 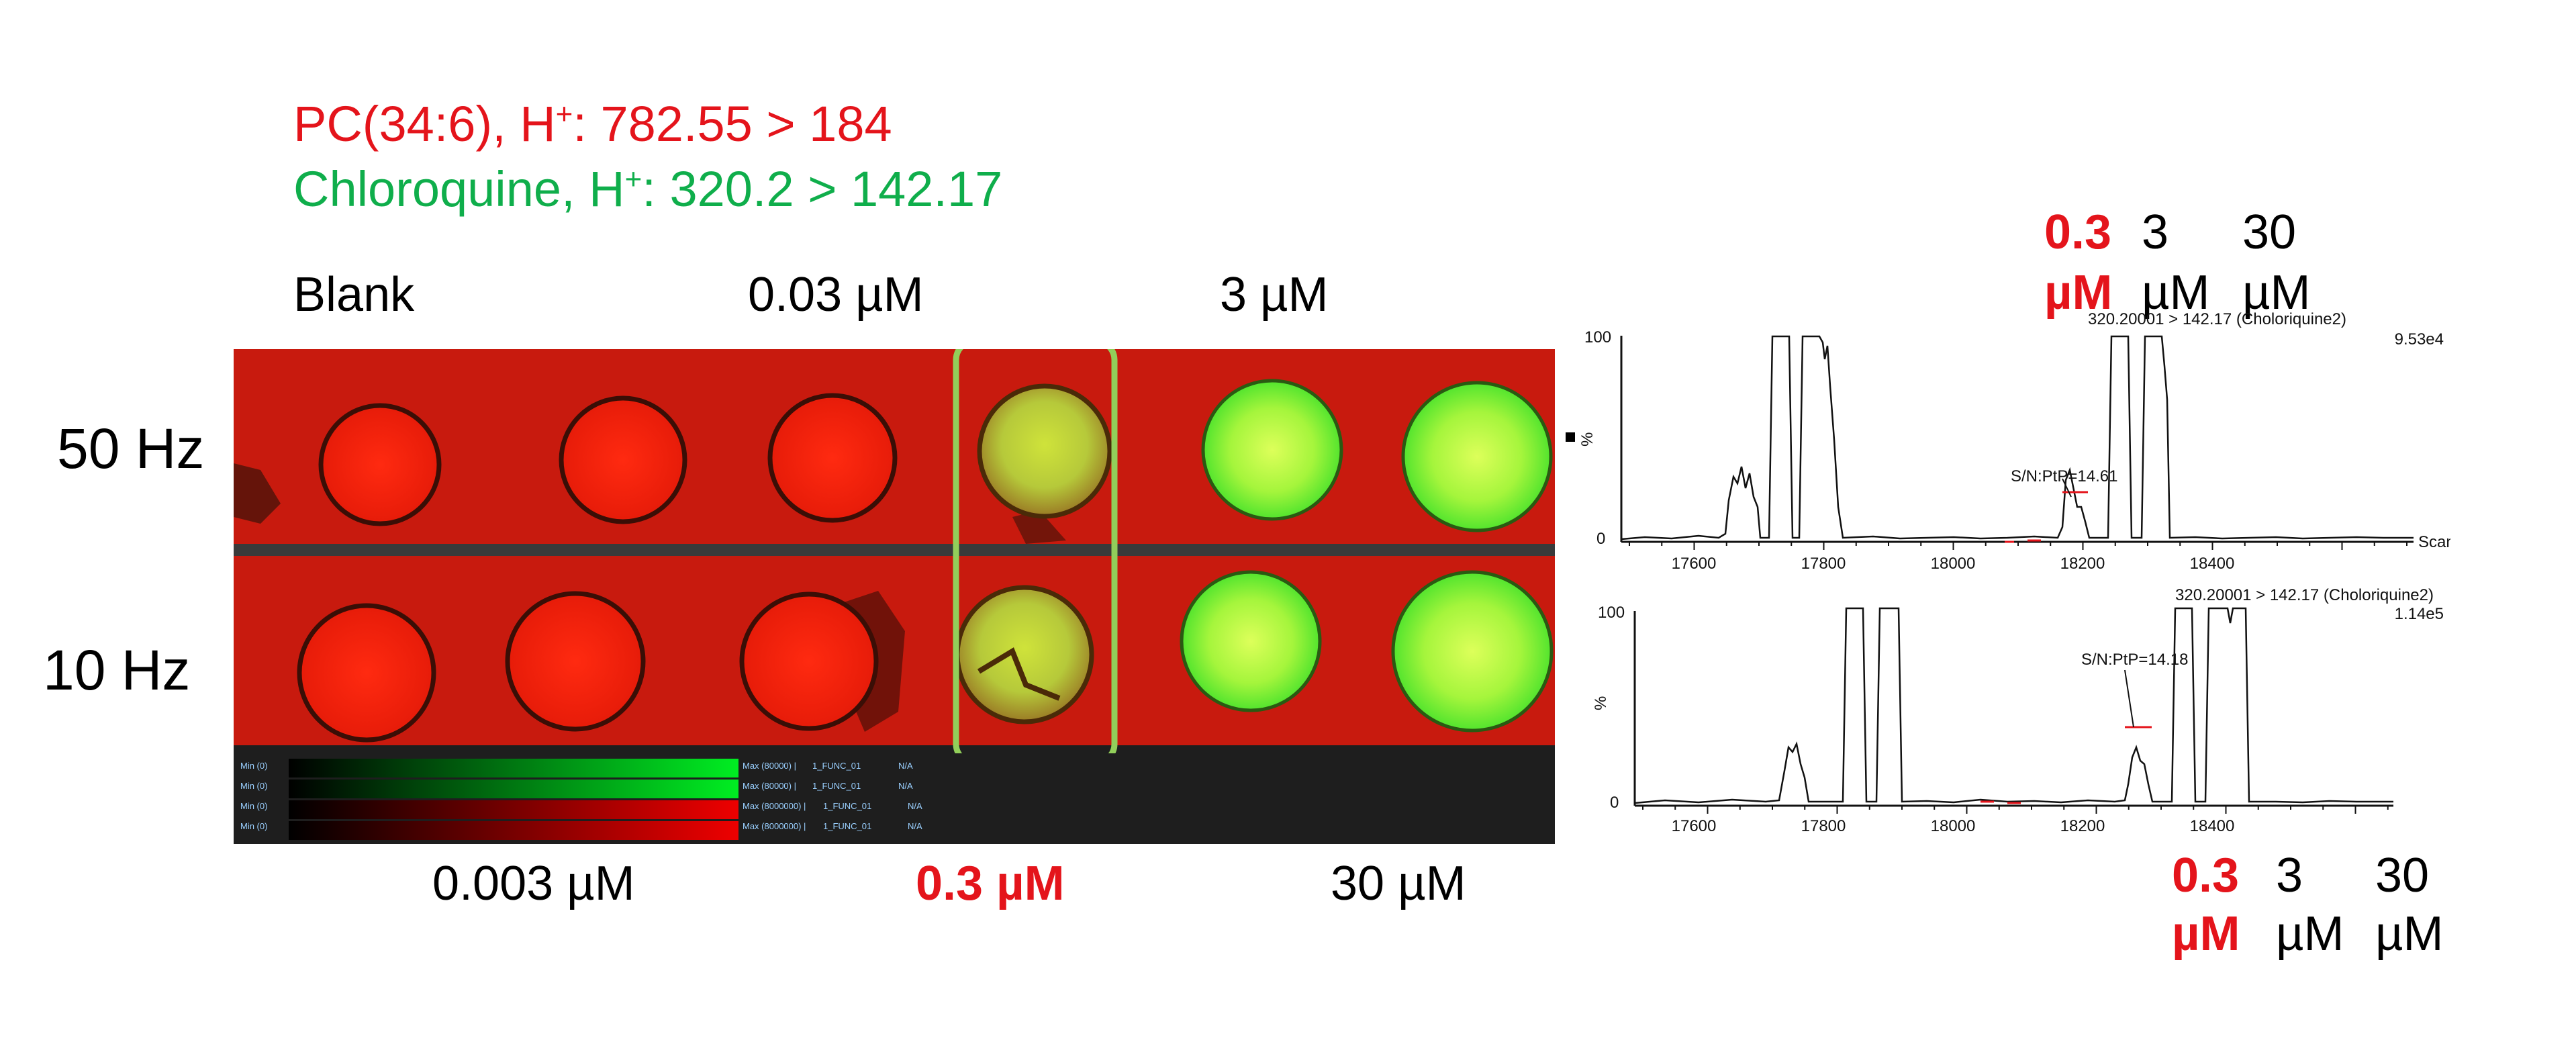 What do you see at coordinates (774, 806) in the screenshot?
I see `legend-max-3: Max (8000000) |` at bounding box center [774, 806].